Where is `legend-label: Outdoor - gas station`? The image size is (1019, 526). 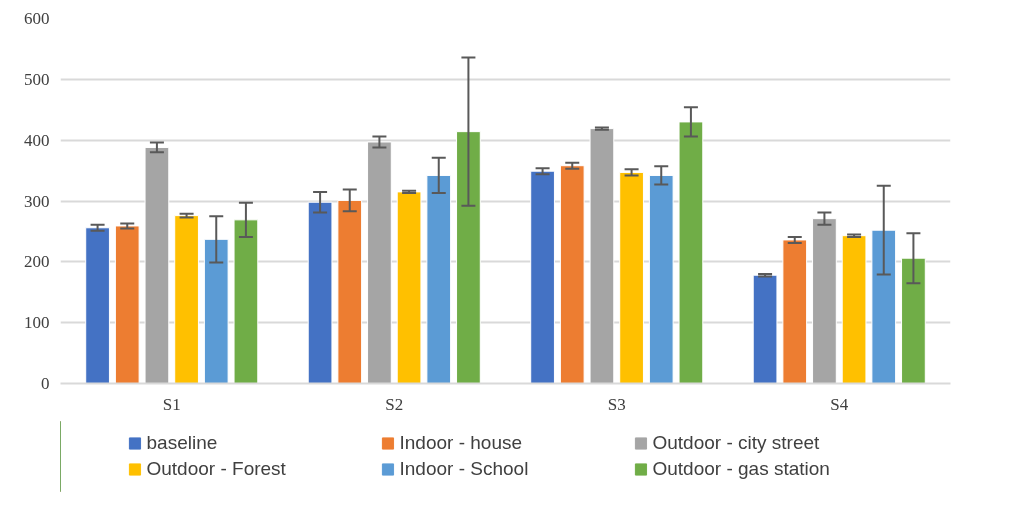
legend-label: Outdoor - gas station is located at coordinates (741, 469).